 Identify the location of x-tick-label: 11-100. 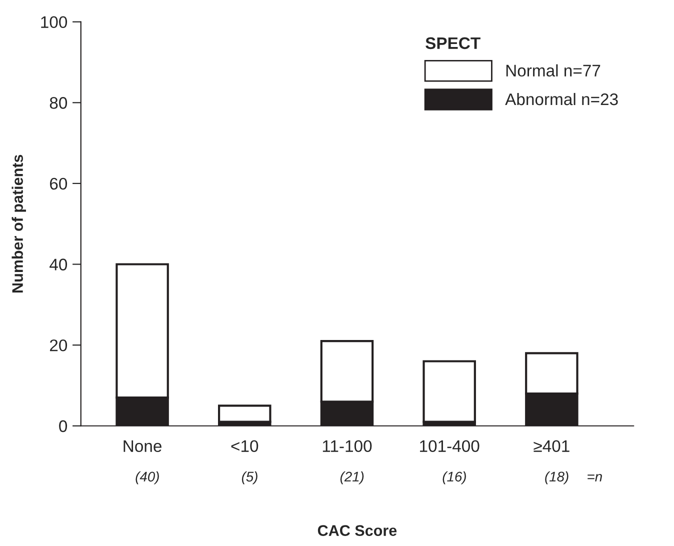
(347, 446).